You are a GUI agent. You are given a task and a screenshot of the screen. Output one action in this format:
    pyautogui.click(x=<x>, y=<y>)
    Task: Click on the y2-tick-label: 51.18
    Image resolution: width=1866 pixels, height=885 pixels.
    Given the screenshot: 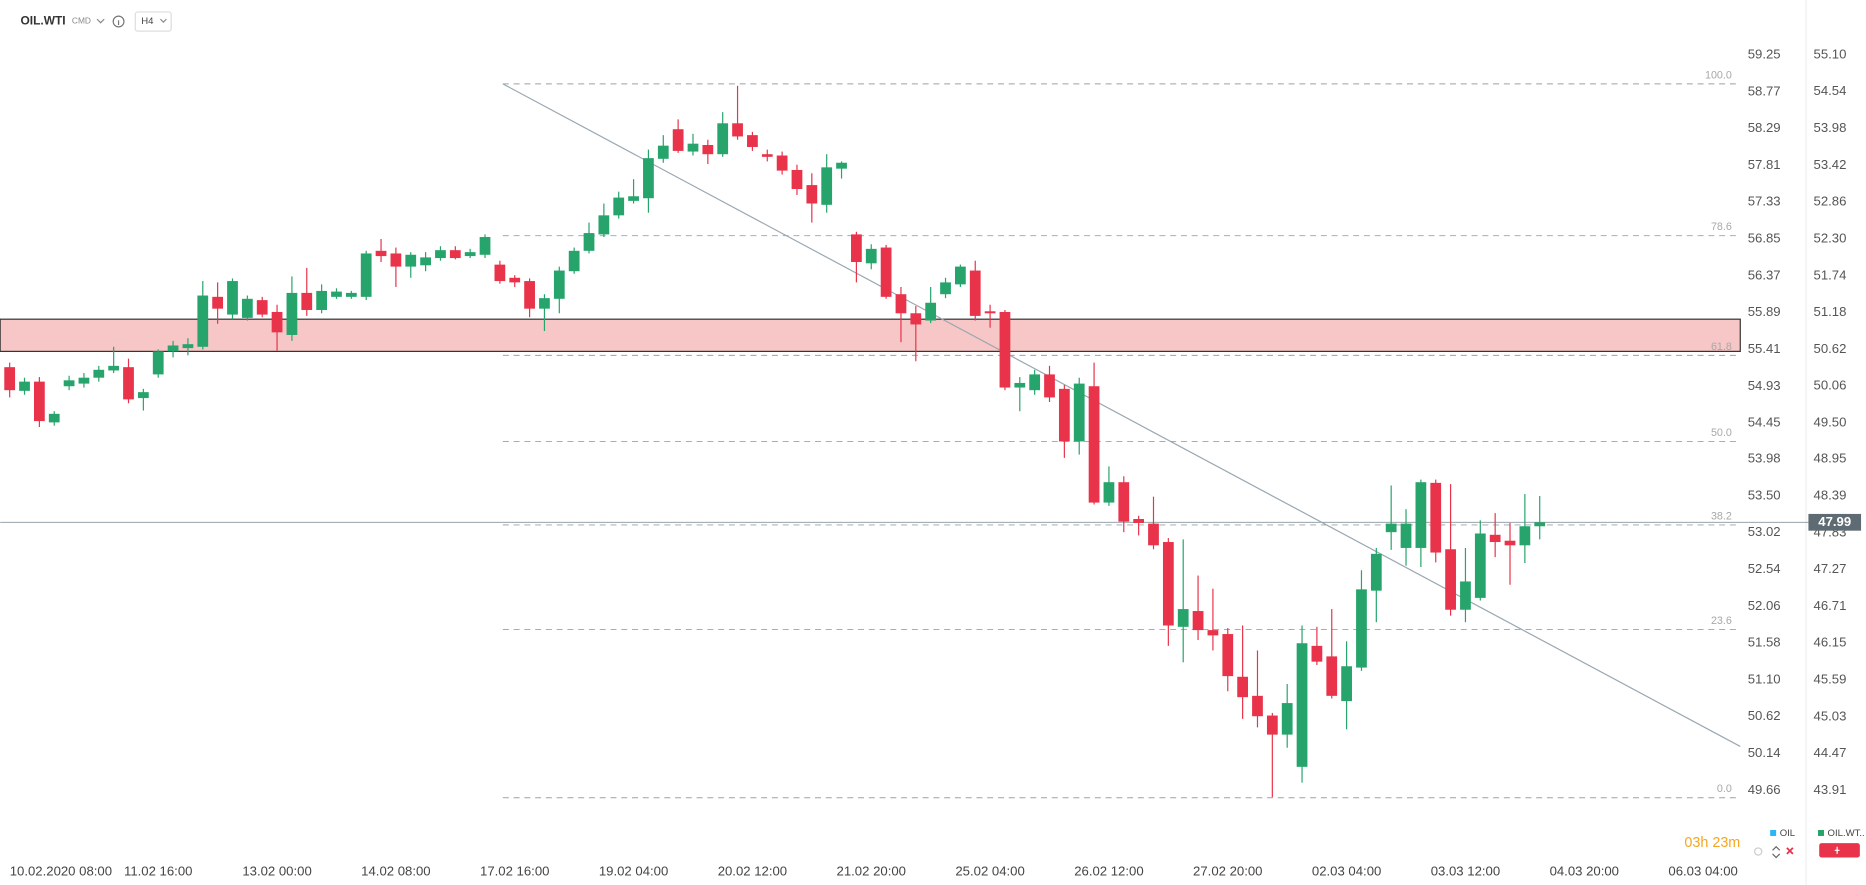 What is the action you would take?
    pyautogui.click(x=1830, y=311)
    